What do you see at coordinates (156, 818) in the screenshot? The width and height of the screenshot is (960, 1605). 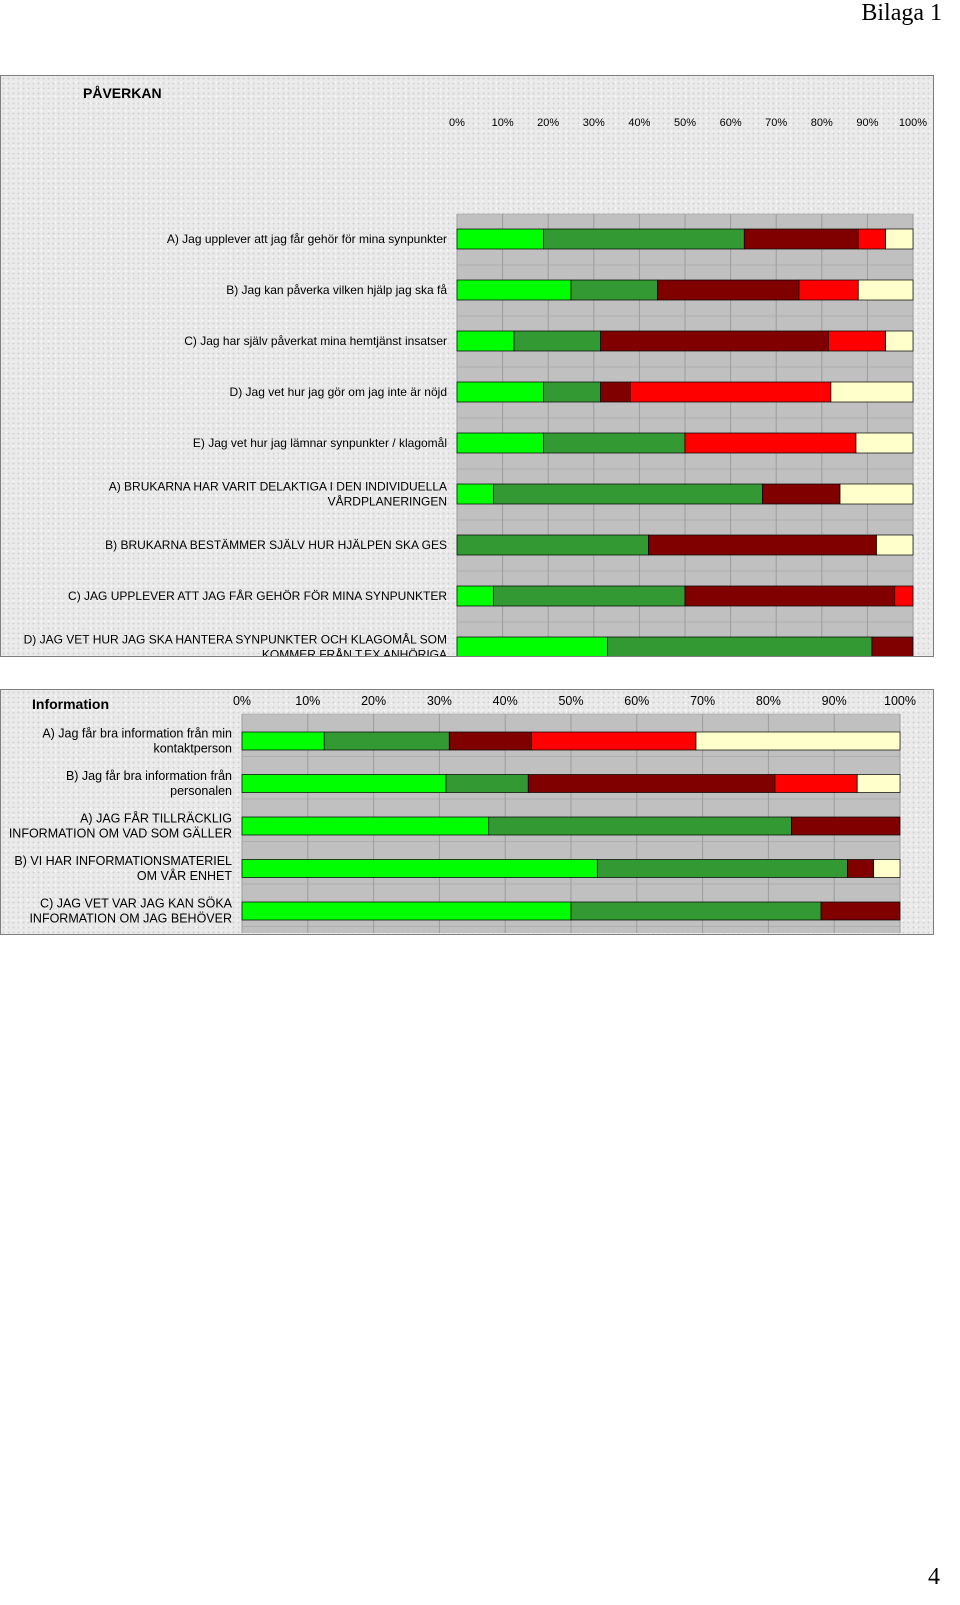 I see `category-label: A) JAG FÅR TILLRÄCKLIG` at bounding box center [156, 818].